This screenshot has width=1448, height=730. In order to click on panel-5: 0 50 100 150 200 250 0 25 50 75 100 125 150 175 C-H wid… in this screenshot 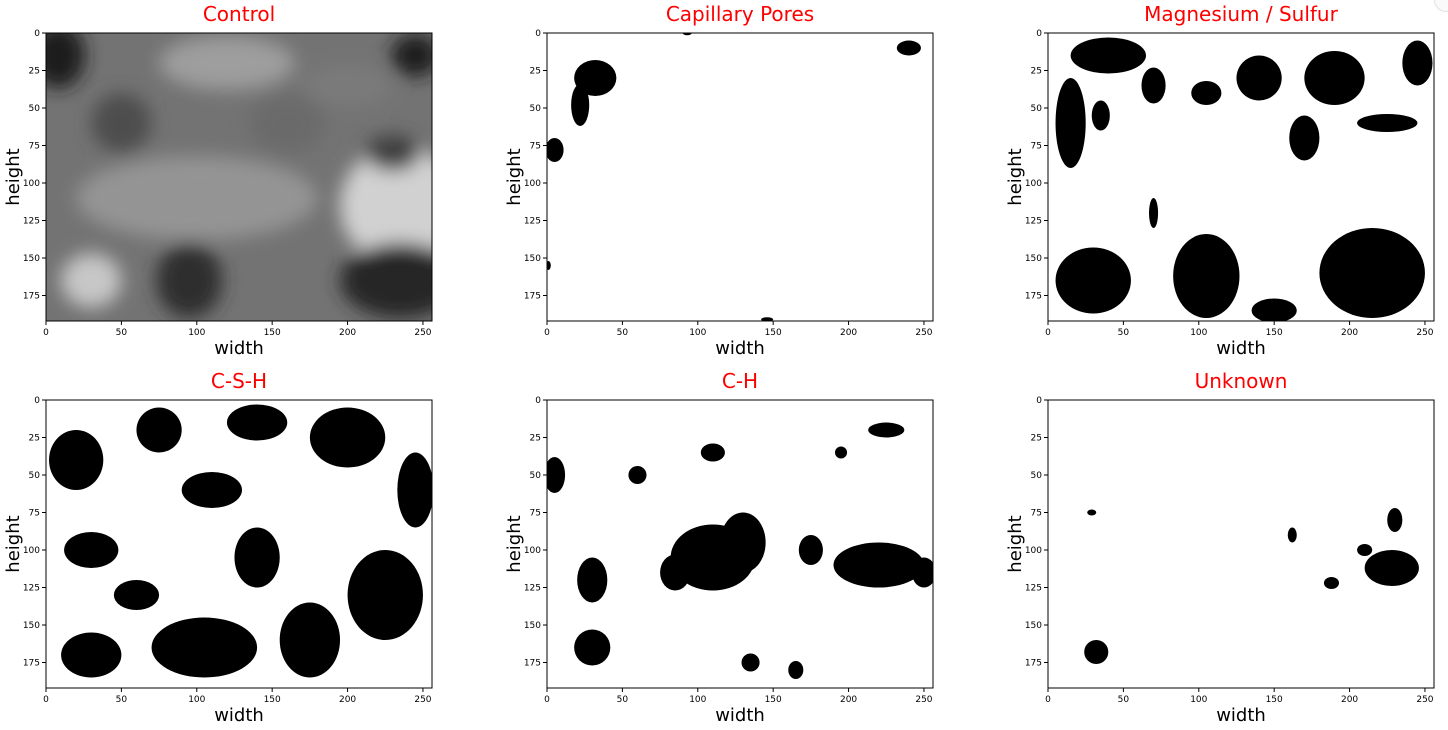, I will do `click(719, 547)`.